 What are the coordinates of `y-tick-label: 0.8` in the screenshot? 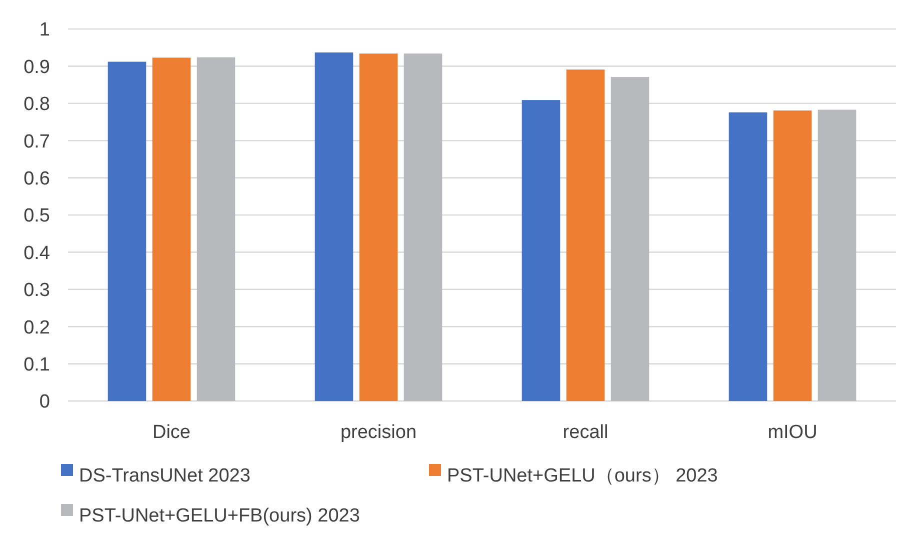 It's located at (37, 105).